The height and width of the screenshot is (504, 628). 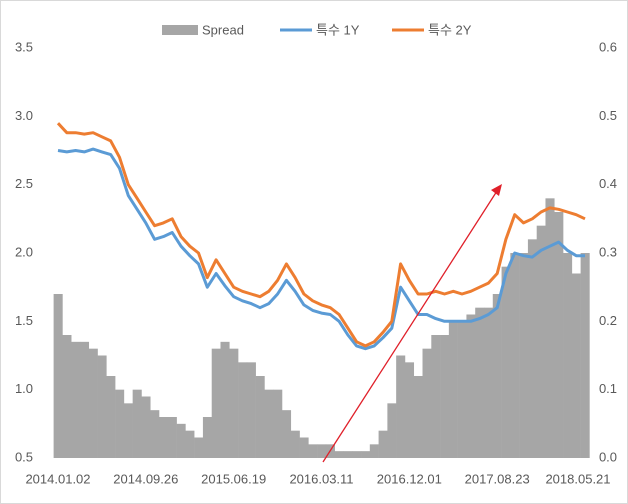 I want to click on x-tick-label: 2014.09.26, so click(x=145, y=478).